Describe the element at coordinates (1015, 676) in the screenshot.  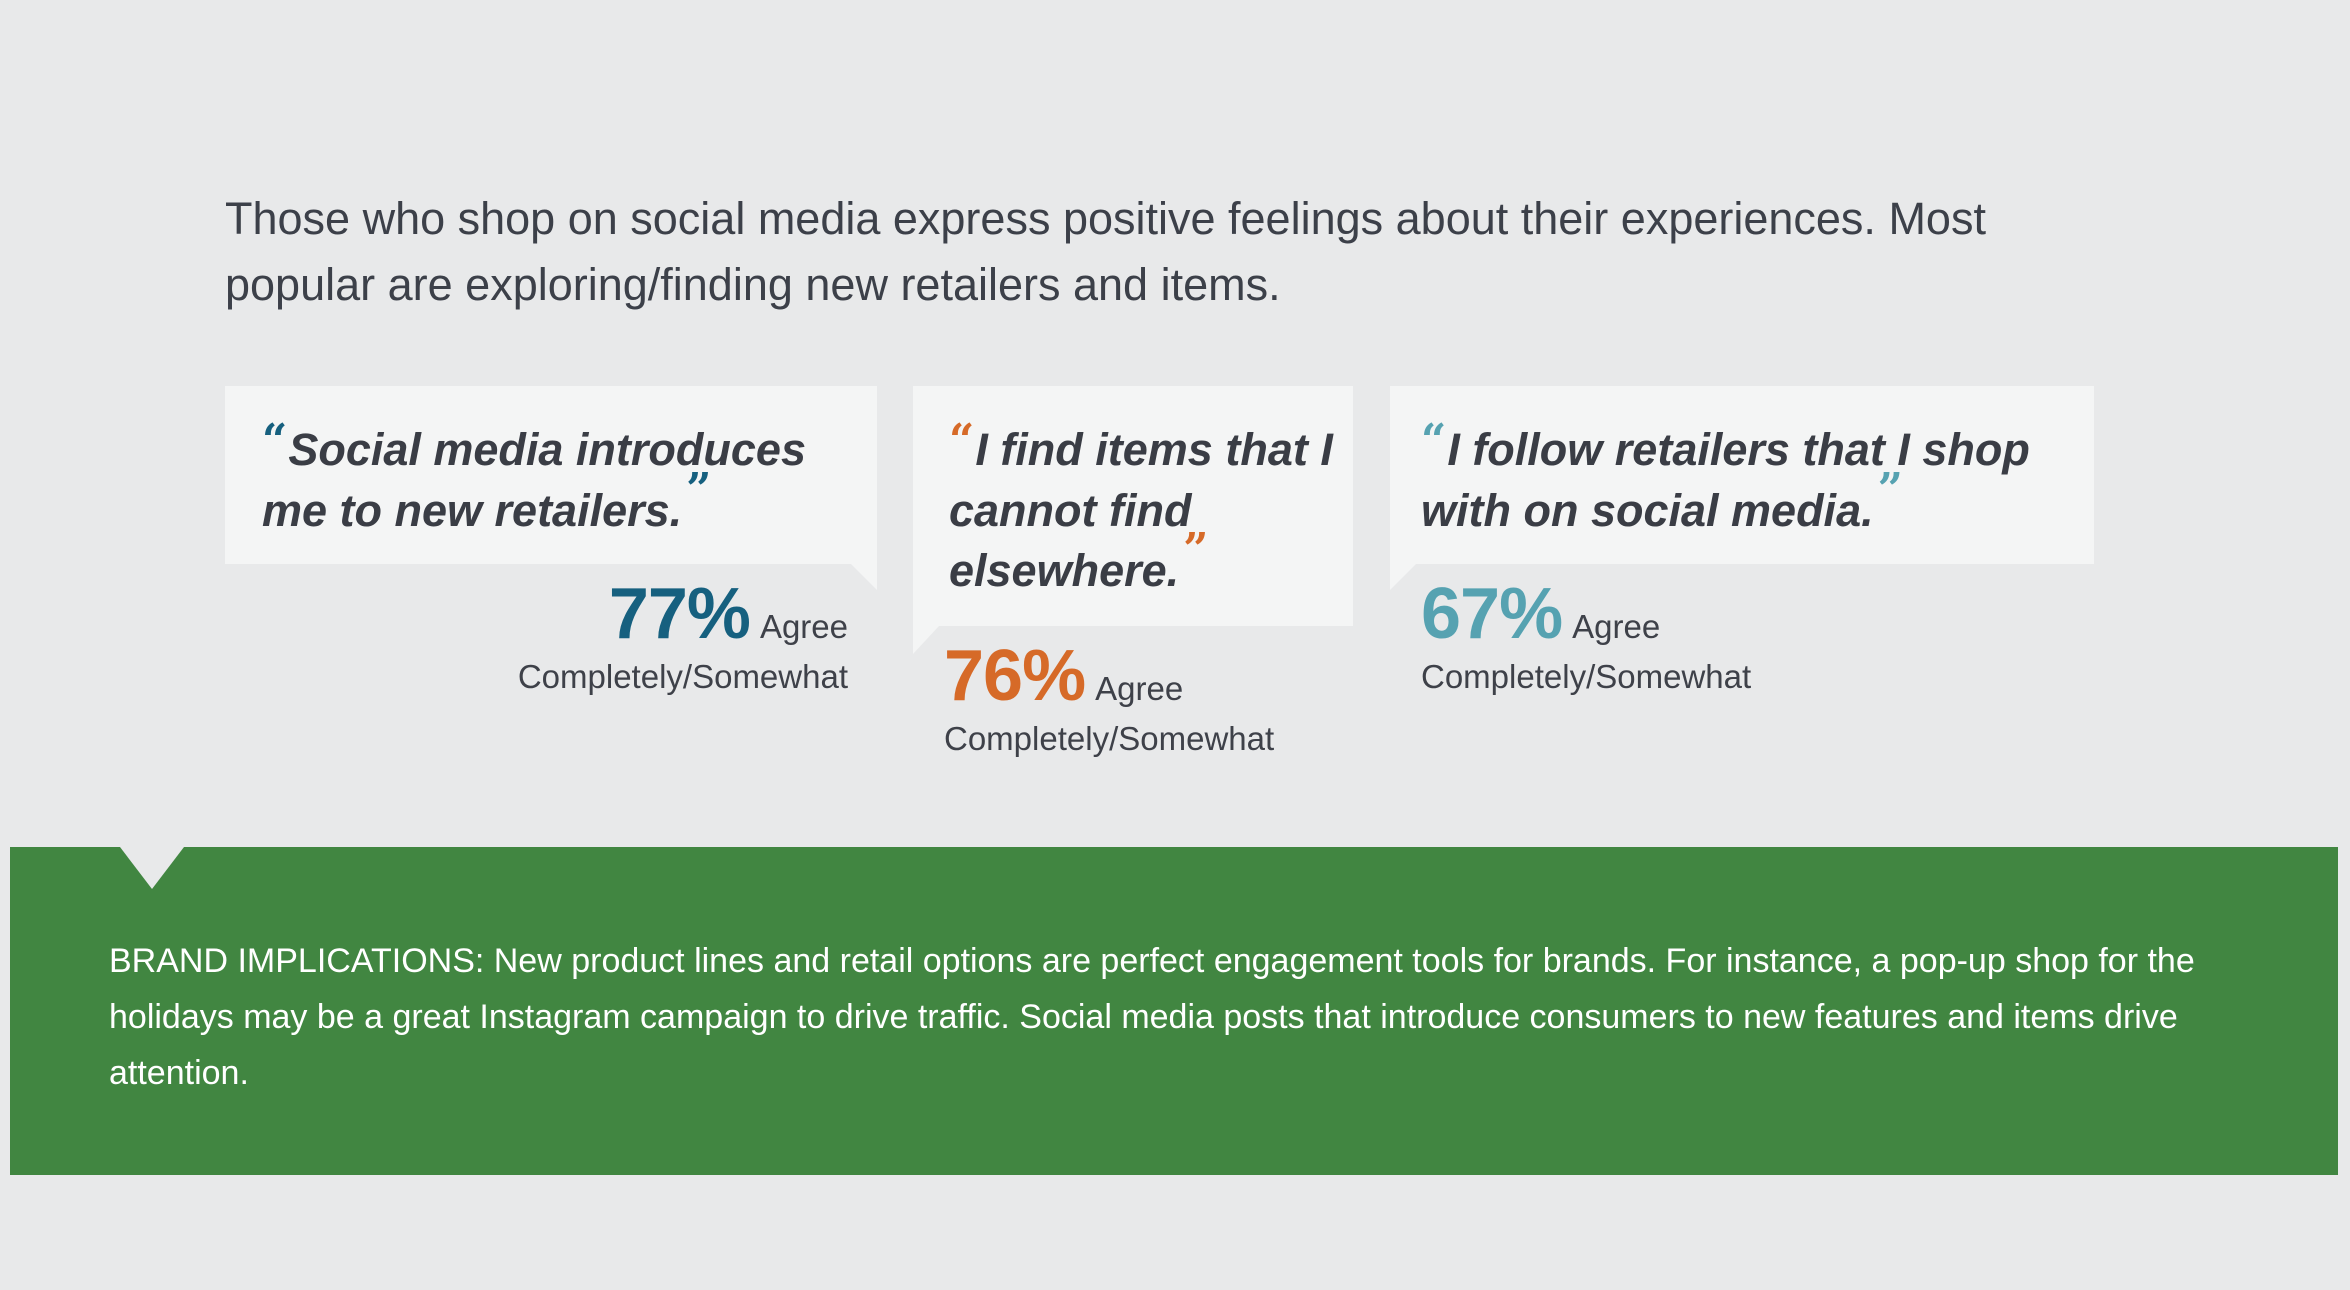
I see `stat-percent: 76%` at that location.